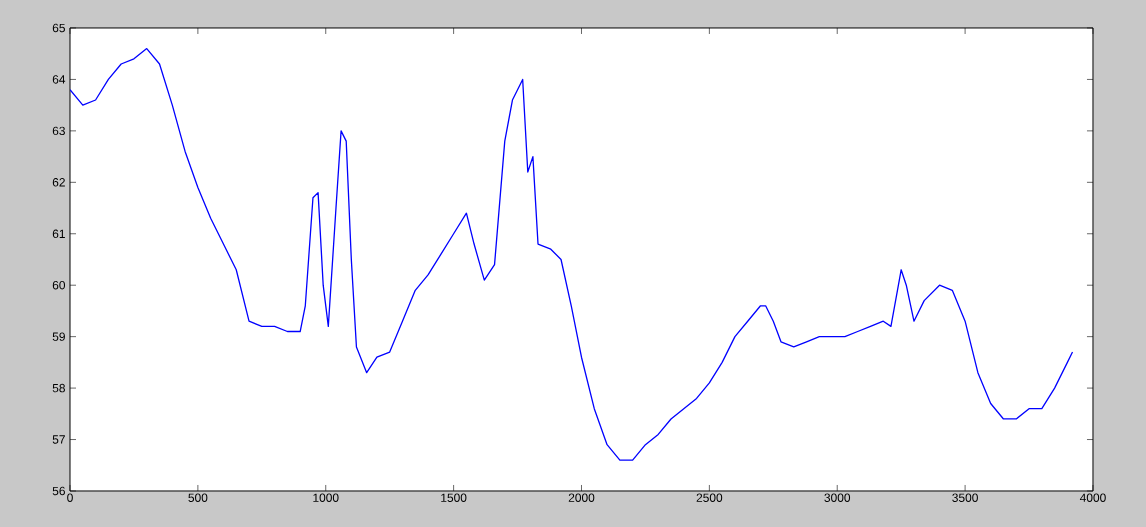  What do you see at coordinates (581, 497) in the screenshot?
I see `x-tick-label: 2000` at bounding box center [581, 497].